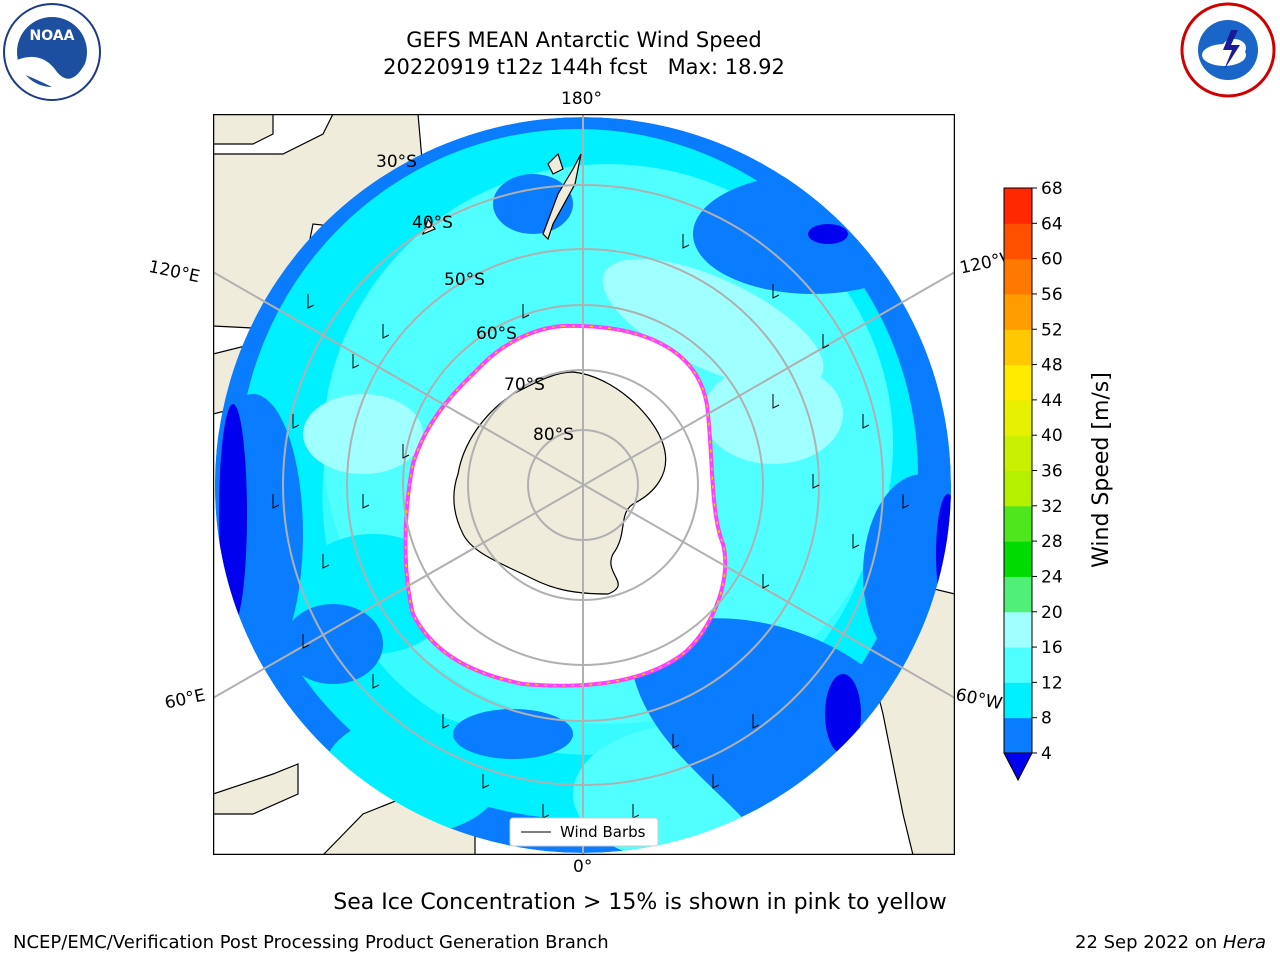 This screenshot has height=960, width=1280. I want to click on map-subtitle: 20220919 t12z 144h fcst Max: 18.92, so click(584, 67).